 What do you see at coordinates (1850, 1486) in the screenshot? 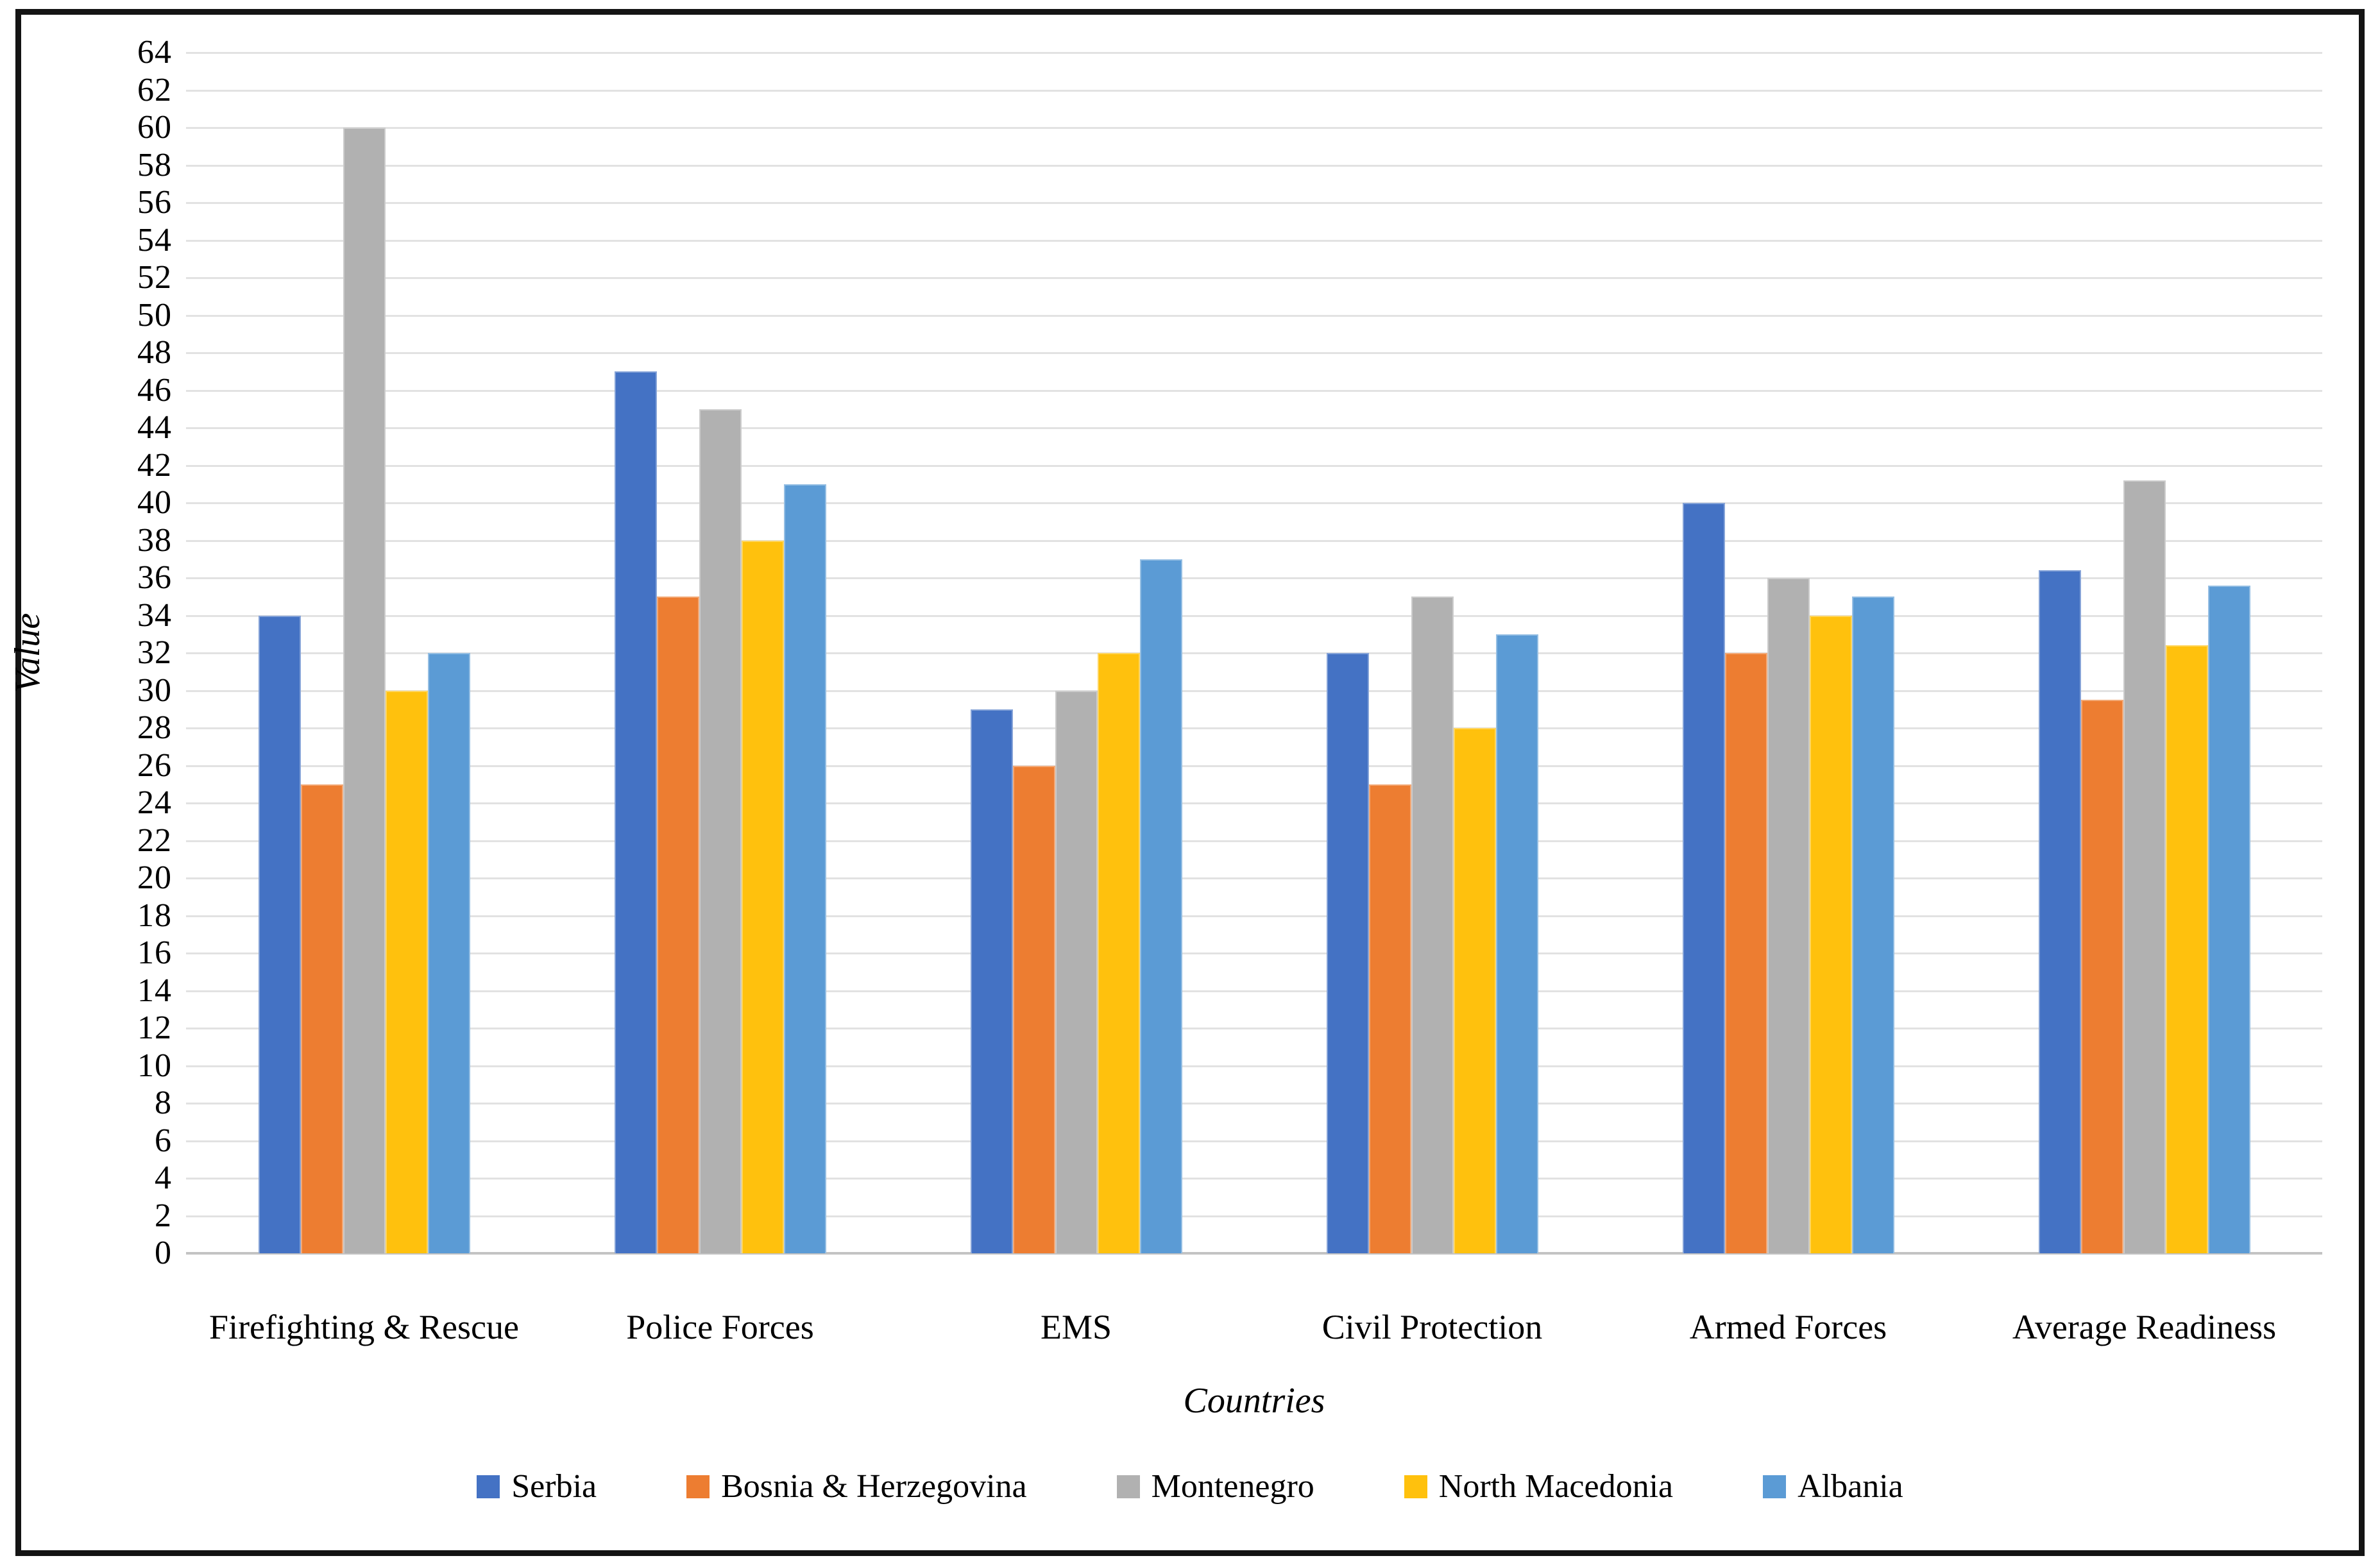
I see `legend-label: Albania` at bounding box center [1850, 1486].